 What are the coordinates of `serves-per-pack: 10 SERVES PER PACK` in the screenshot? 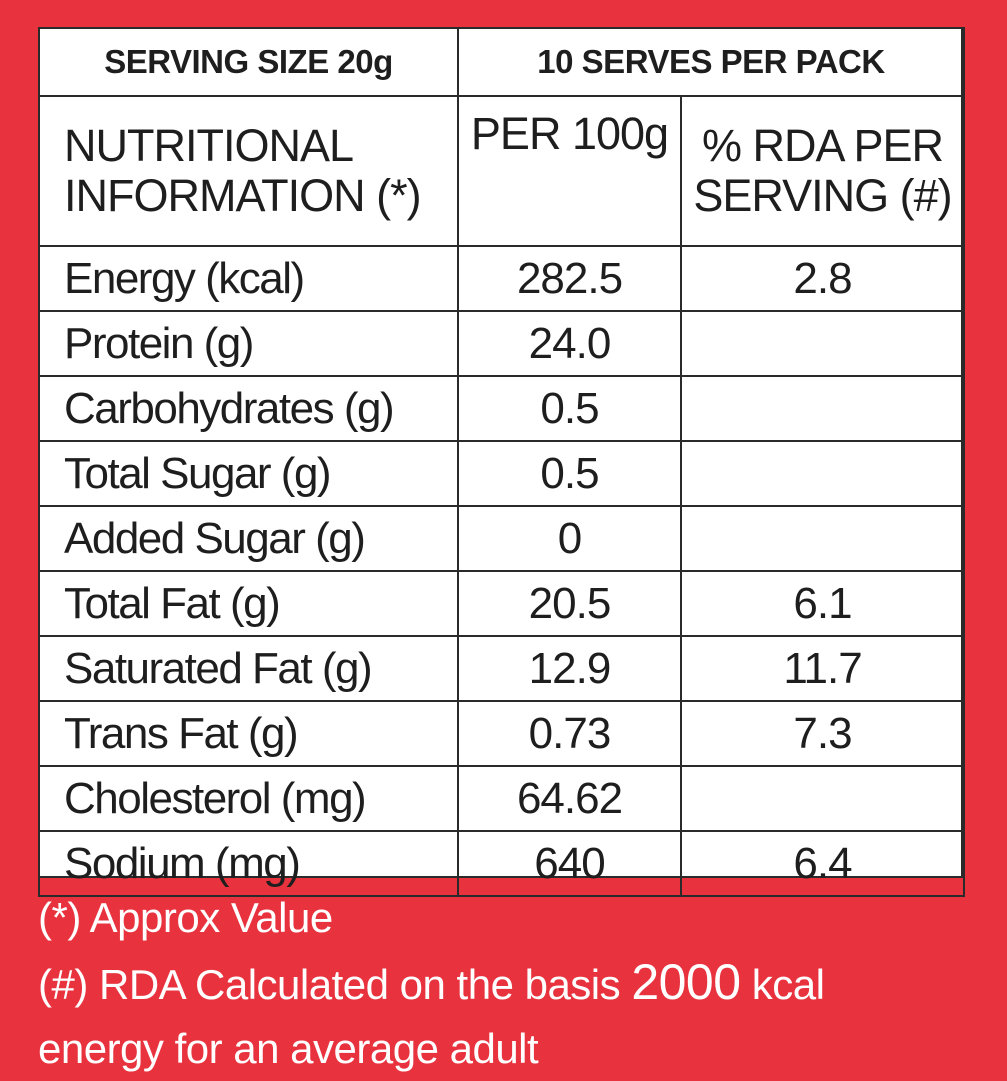 It's located at (711, 62).